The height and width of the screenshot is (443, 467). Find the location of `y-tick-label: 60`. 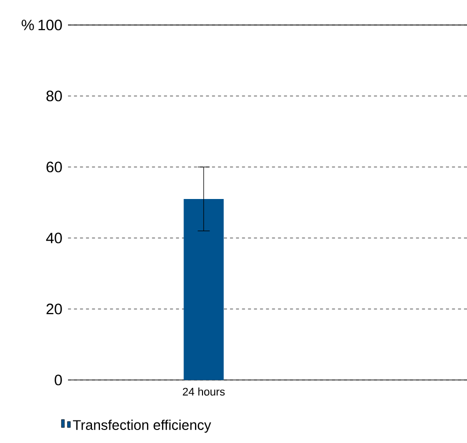

y-tick-label: 60 is located at coordinates (54, 167).